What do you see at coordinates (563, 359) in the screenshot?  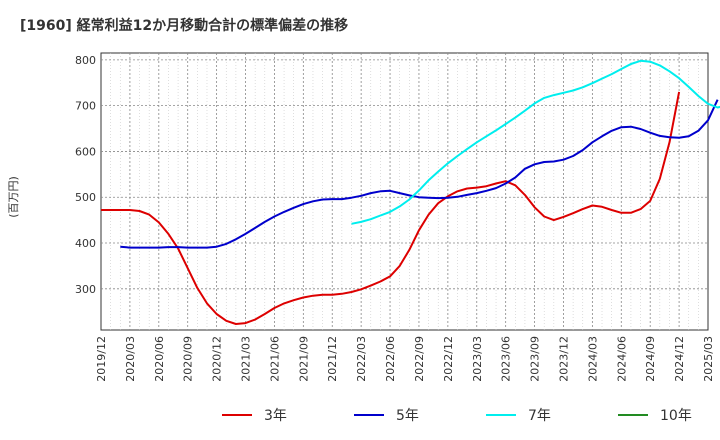 I see `x-tick-label: 2023/12` at bounding box center [563, 359].